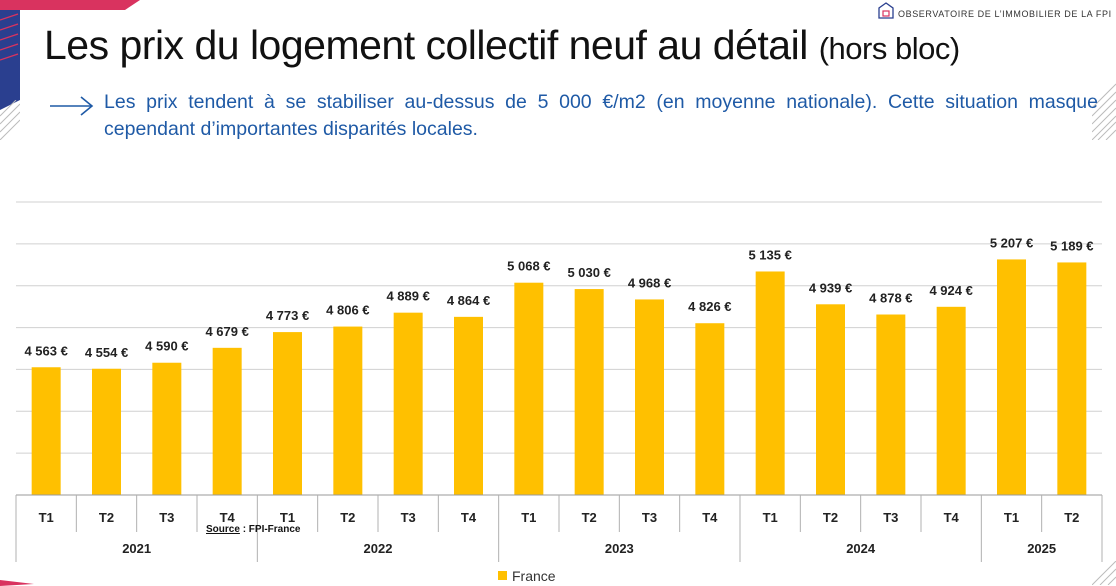 The width and height of the screenshot is (1116, 586). What do you see at coordinates (769, 254) in the screenshot?
I see `data-label: 5 135 €` at bounding box center [769, 254].